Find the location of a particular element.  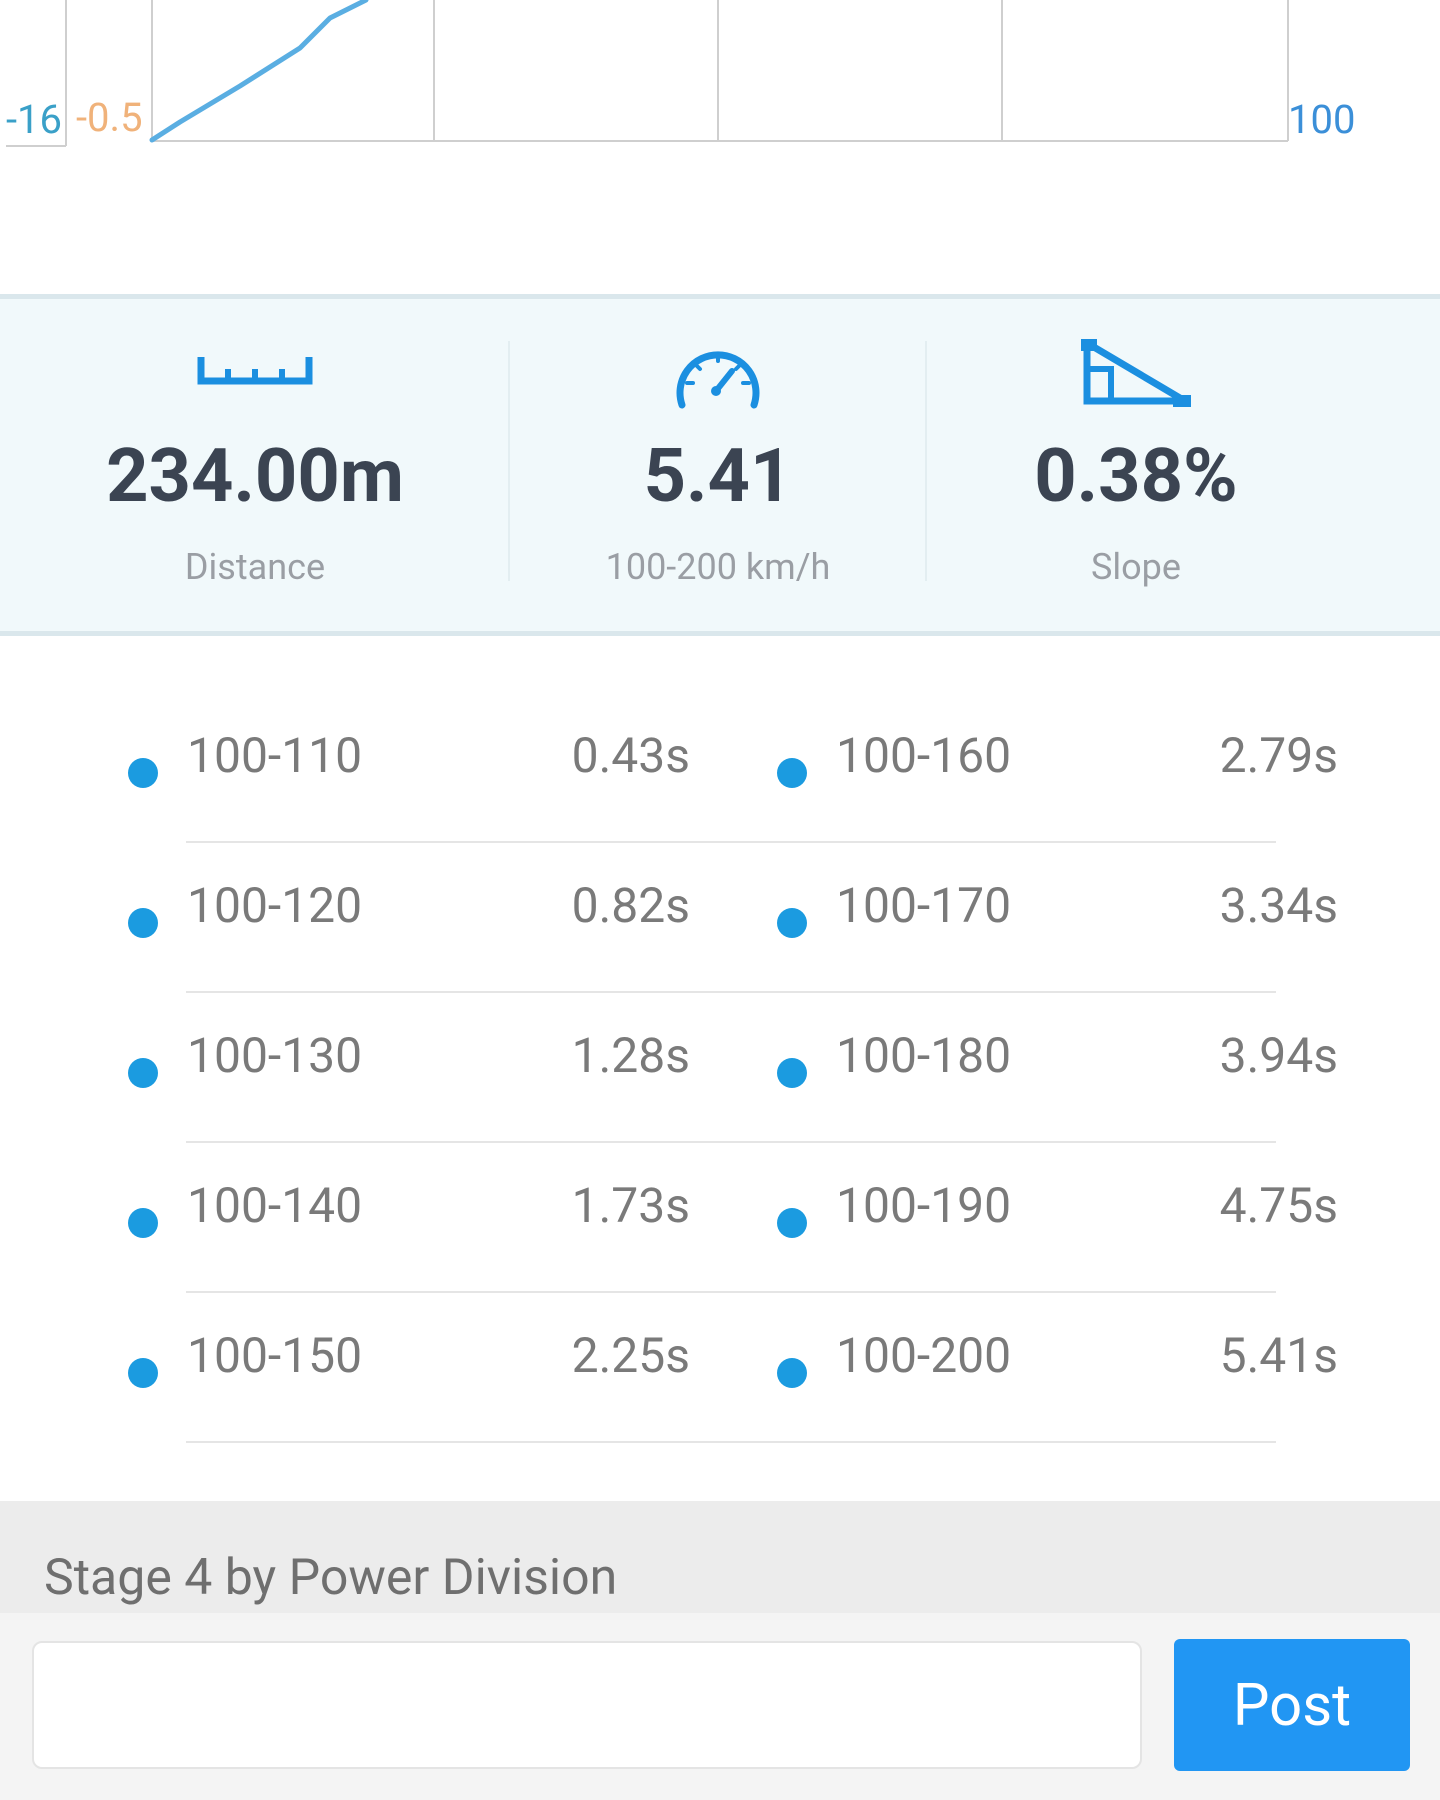

split-range: 100-160 is located at coordinates (924, 755).